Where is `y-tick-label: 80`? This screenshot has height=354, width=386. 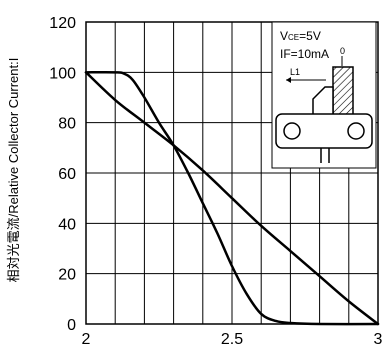 y-tick-label: 80 is located at coordinates (67, 124).